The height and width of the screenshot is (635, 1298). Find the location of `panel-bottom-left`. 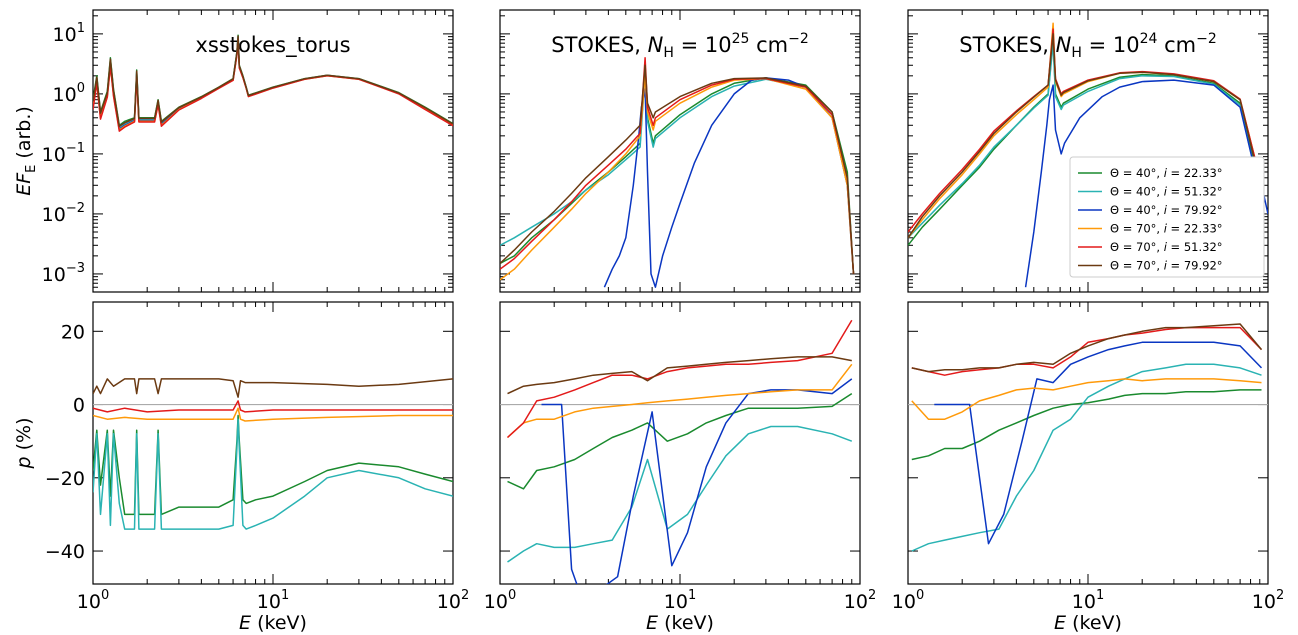

panel-bottom-left is located at coordinates (273, 443).